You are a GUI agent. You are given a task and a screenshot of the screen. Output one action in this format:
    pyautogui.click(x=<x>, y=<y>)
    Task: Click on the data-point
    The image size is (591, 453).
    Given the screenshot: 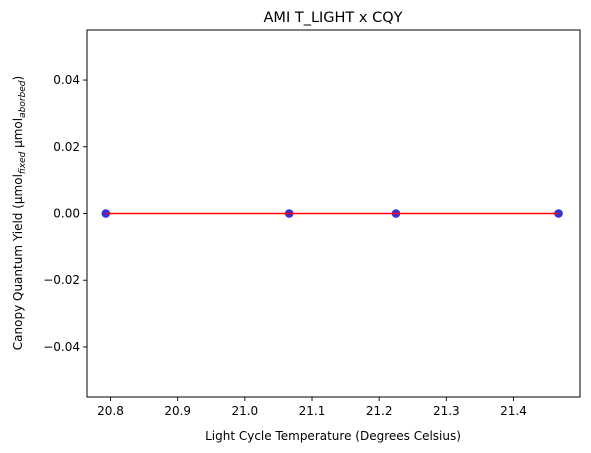 What is the action you would take?
    pyautogui.click(x=106, y=213)
    